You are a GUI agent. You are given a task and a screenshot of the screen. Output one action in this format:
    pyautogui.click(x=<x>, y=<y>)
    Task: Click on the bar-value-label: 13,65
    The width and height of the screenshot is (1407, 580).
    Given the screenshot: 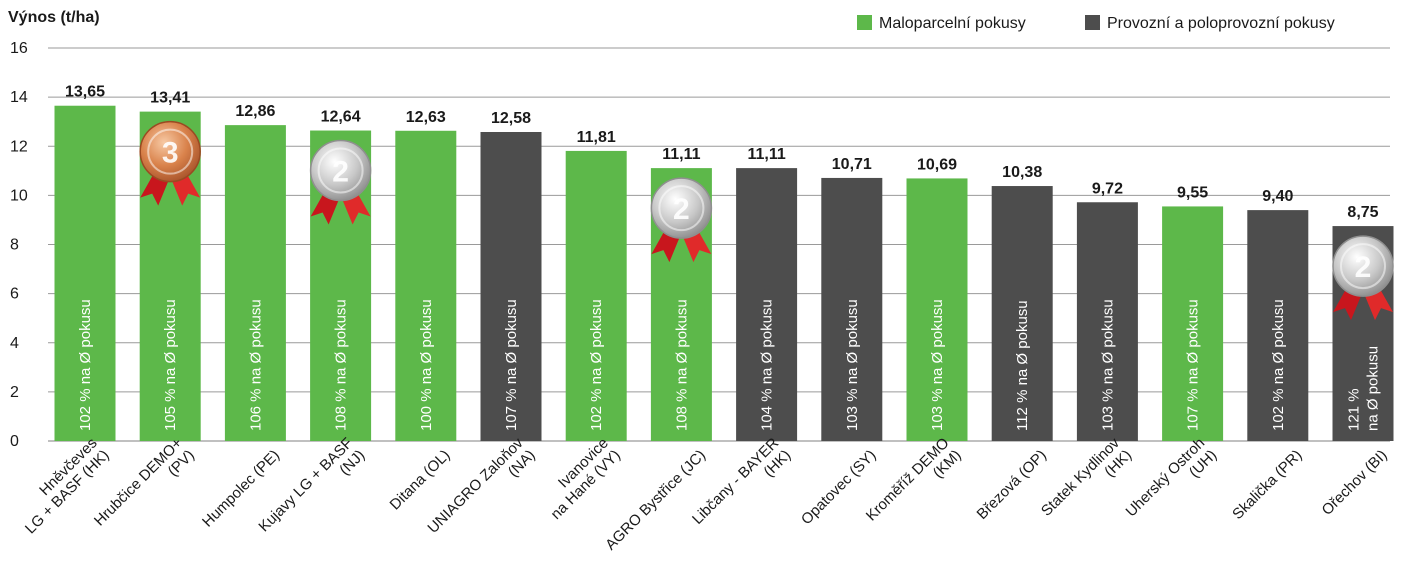 What is the action you would take?
    pyautogui.click(x=85, y=92)
    